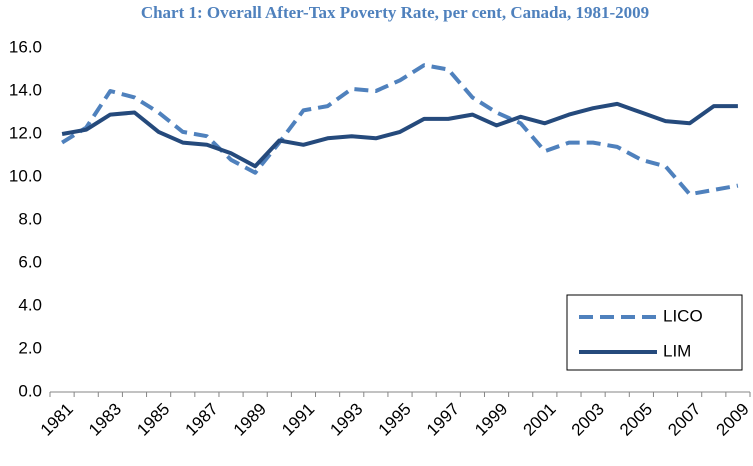 The width and height of the screenshot is (753, 466). What do you see at coordinates (395, 419) in the screenshot?
I see `x-tick-label: 1995` at bounding box center [395, 419].